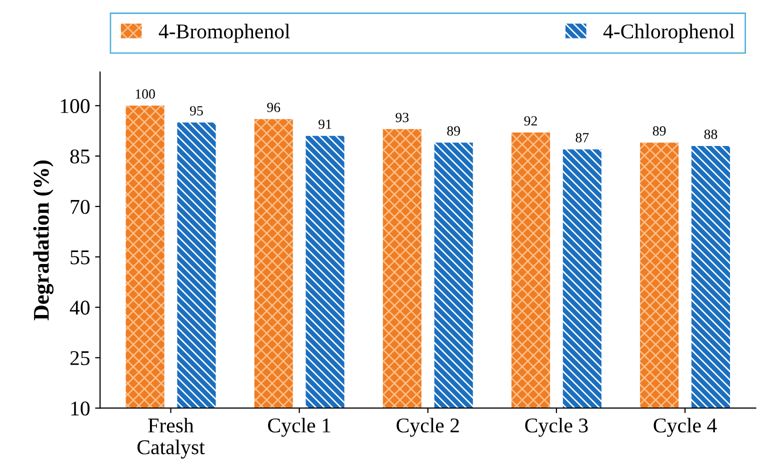  What do you see at coordinates (427, 427) in the screenshot?
I see `x-tick-label: Cycle 2` at bounding box center [427, 427].